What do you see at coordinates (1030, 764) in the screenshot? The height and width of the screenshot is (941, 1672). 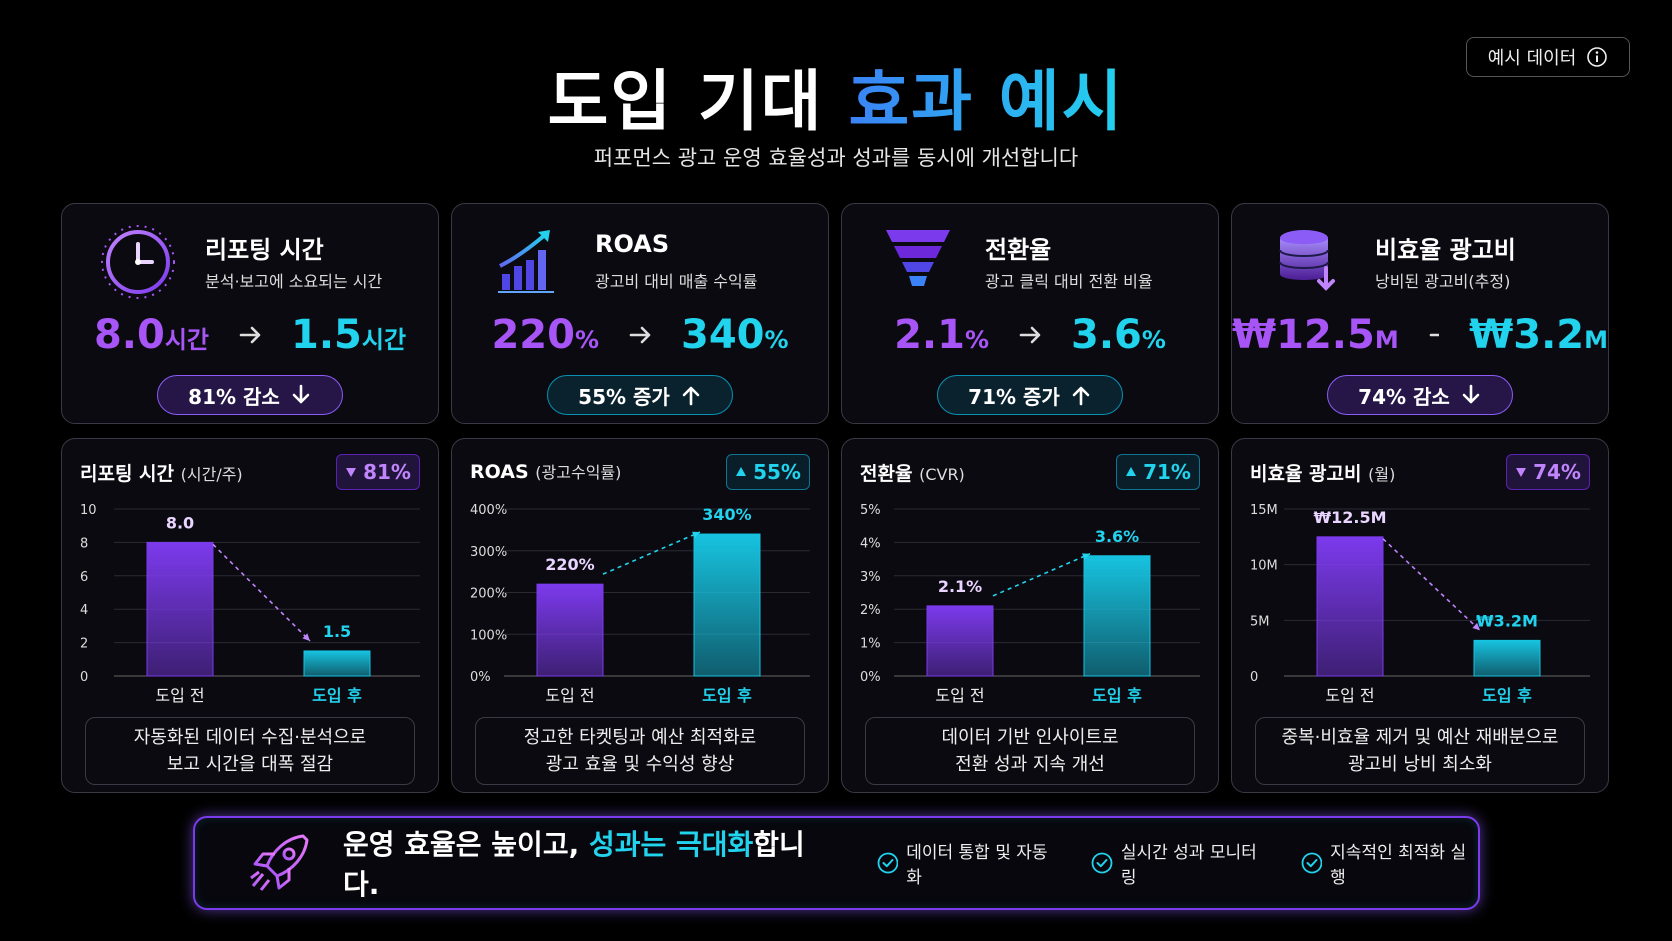 I see `note-line: 전환 성과 지속 개선` at bounding box center [1030, 764].